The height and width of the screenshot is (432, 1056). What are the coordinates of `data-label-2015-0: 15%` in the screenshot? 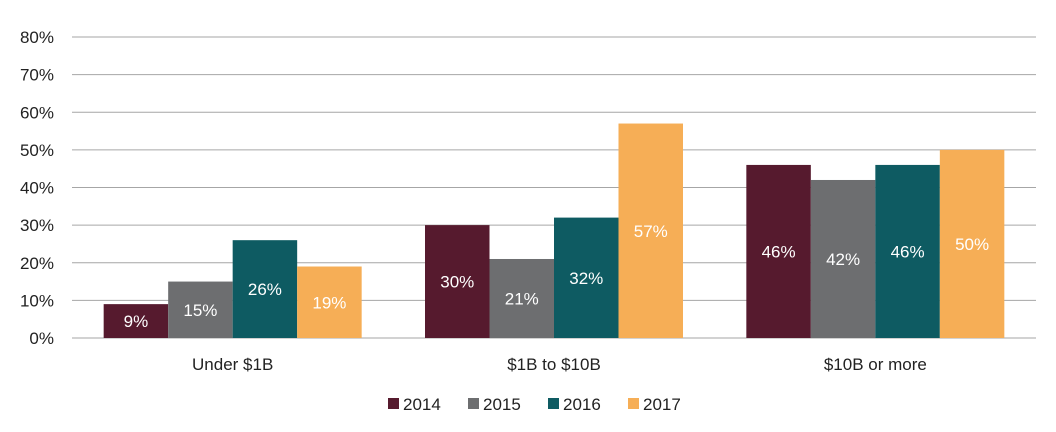 It's located at (200, 310).